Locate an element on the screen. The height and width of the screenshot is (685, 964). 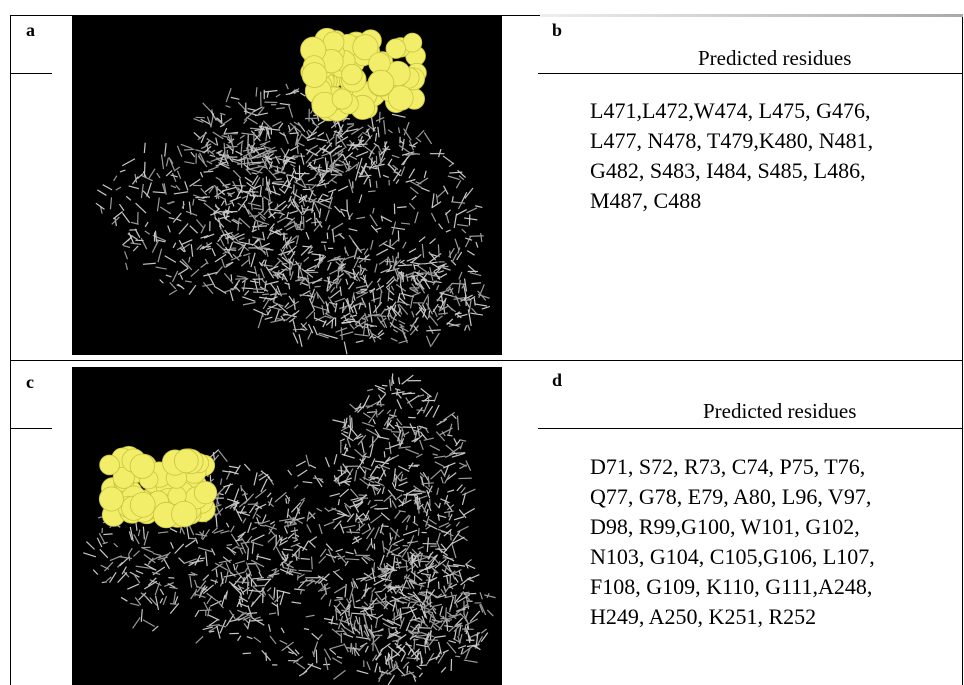
residue-line: L477, N478, T479,K480, N481, is located at coordinates (732, 140).